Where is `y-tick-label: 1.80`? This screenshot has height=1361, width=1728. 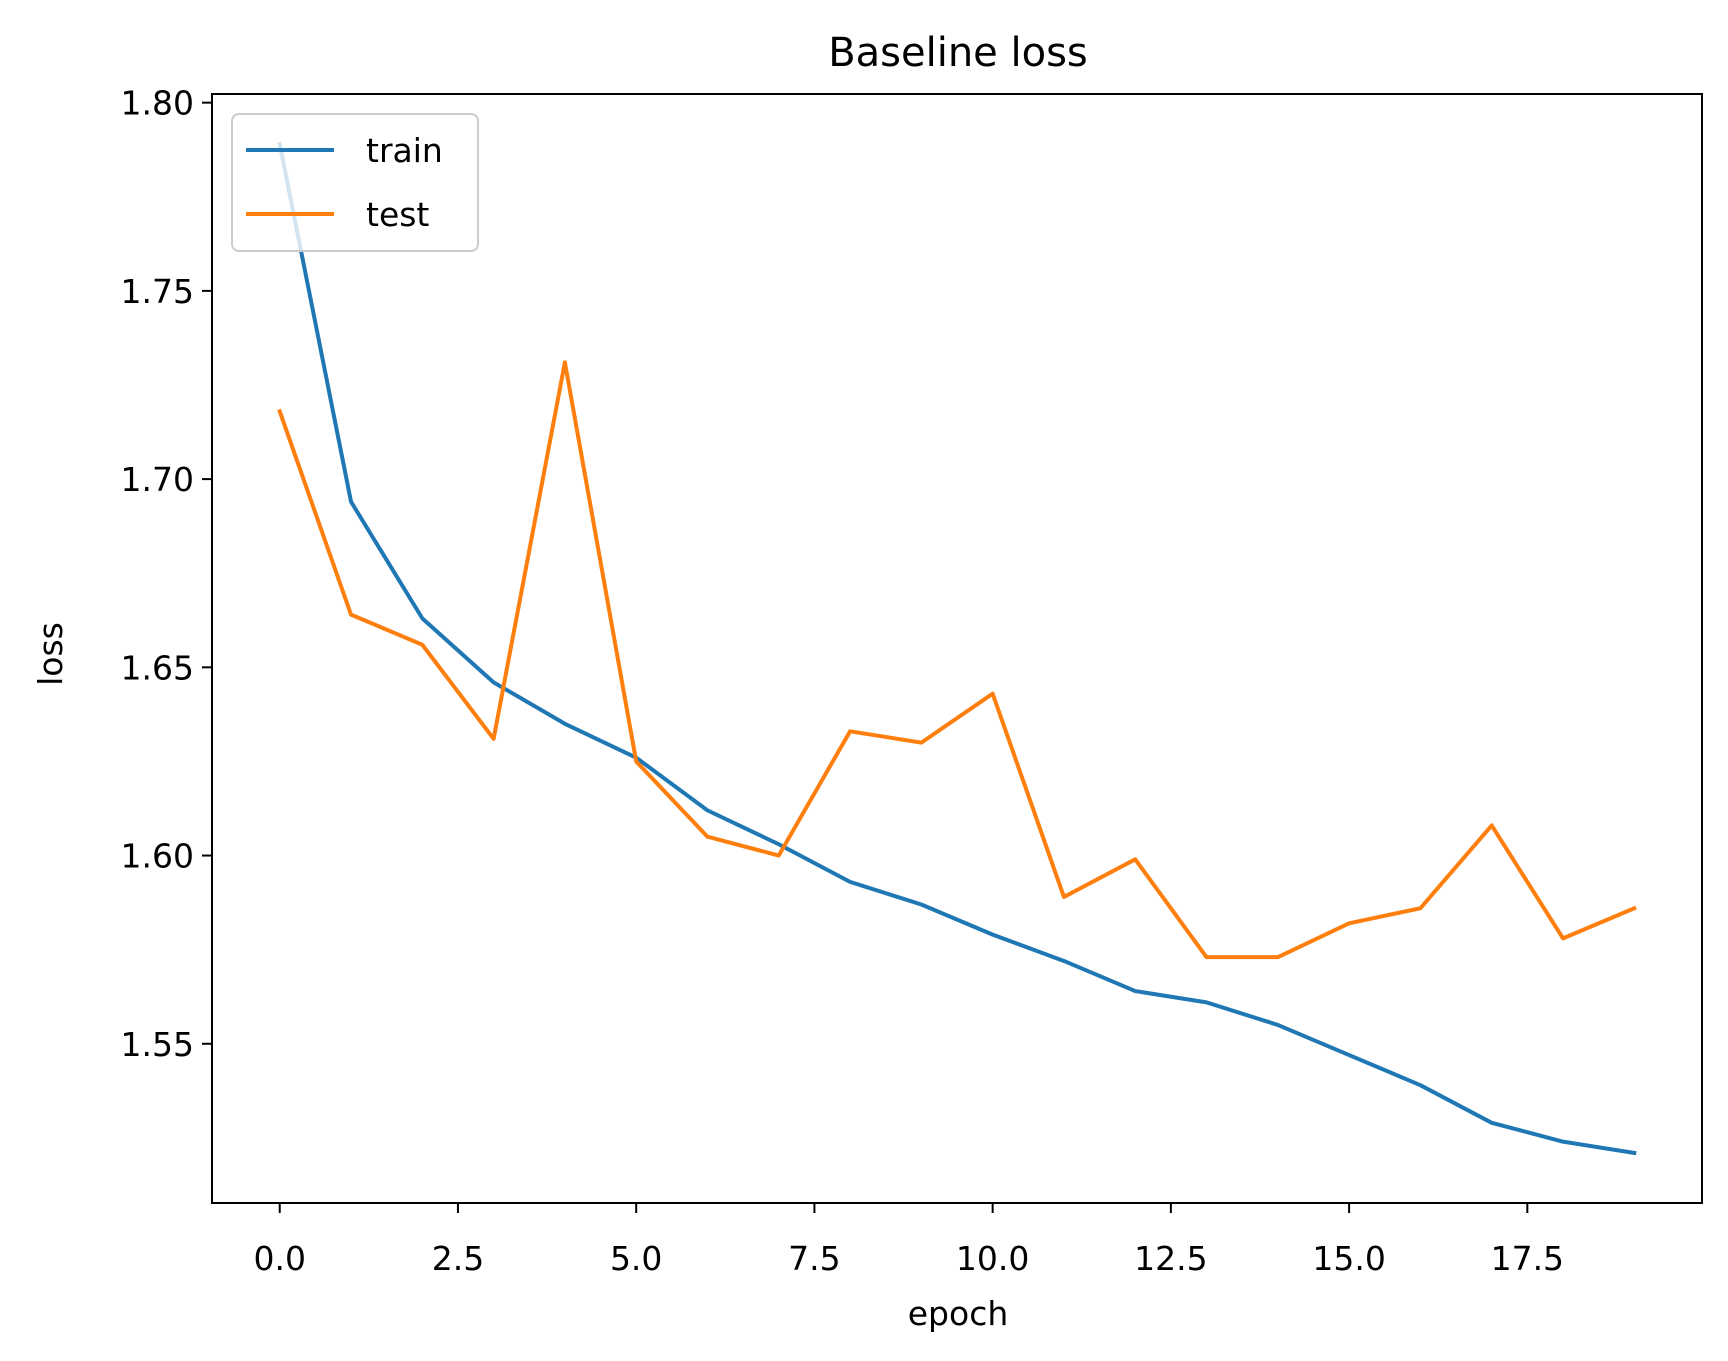 y-tick-label: 1.80 is located at coordinates (157, 103).